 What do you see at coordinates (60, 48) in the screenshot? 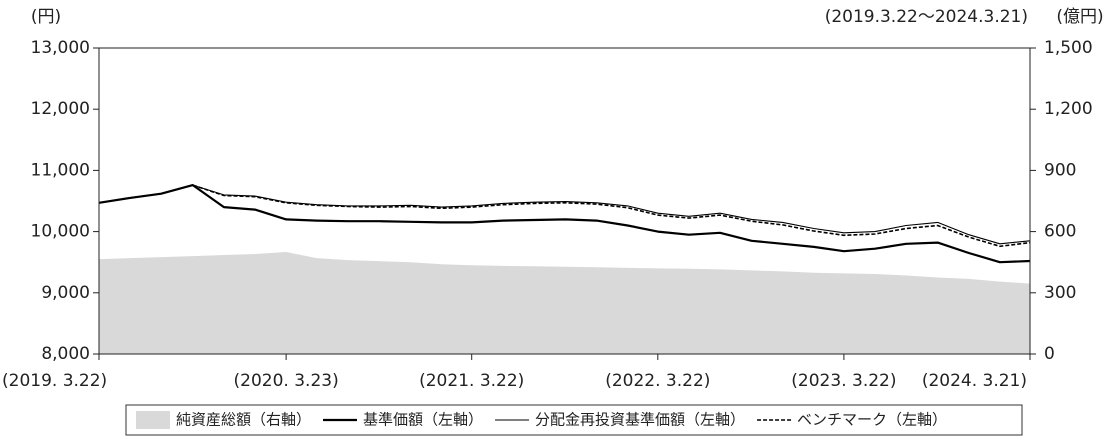
I see `y-tick-label: 13,000` at bounding box center [60, 48].